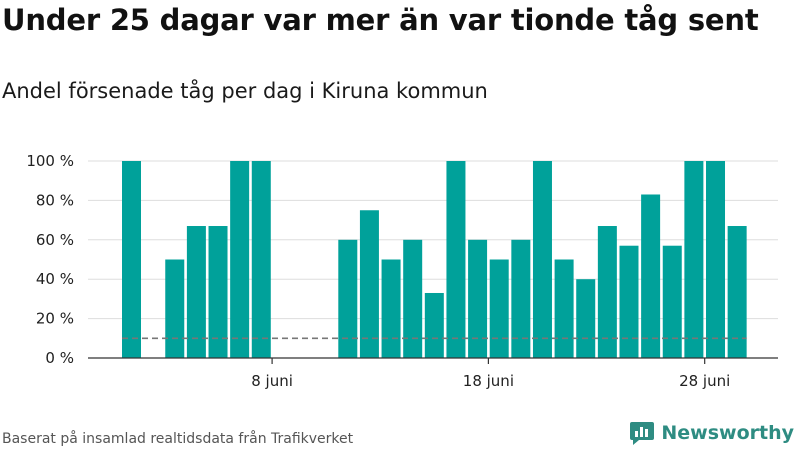 Image resolution: width=800 pixels, height=450 pixels. Describe the element at coordinates (642, 433) in the screenshot. I see `newsworthy-logo-icon` at that location.